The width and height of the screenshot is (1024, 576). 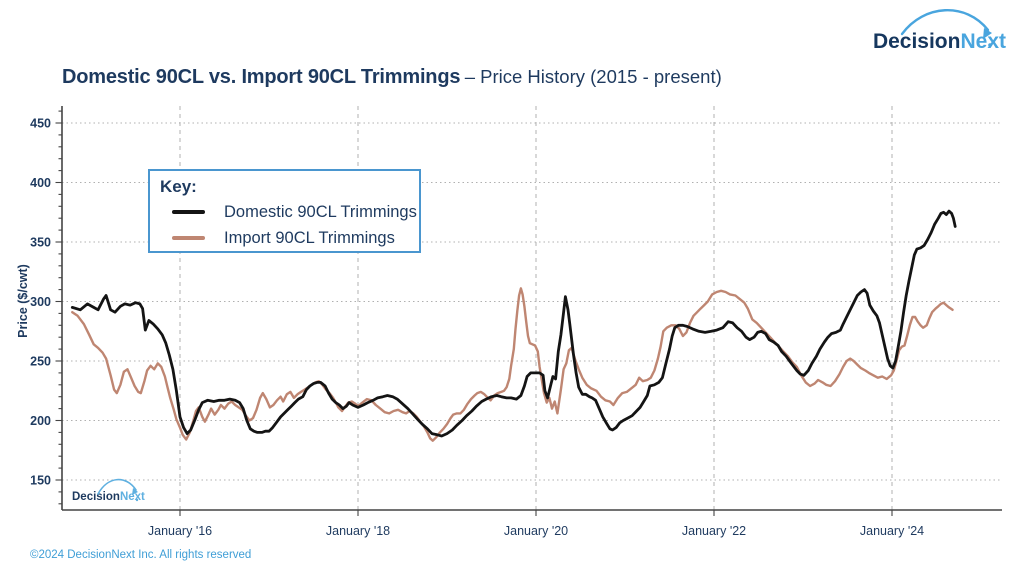 I want to click on x-ticks, so click(x=536, y=513).